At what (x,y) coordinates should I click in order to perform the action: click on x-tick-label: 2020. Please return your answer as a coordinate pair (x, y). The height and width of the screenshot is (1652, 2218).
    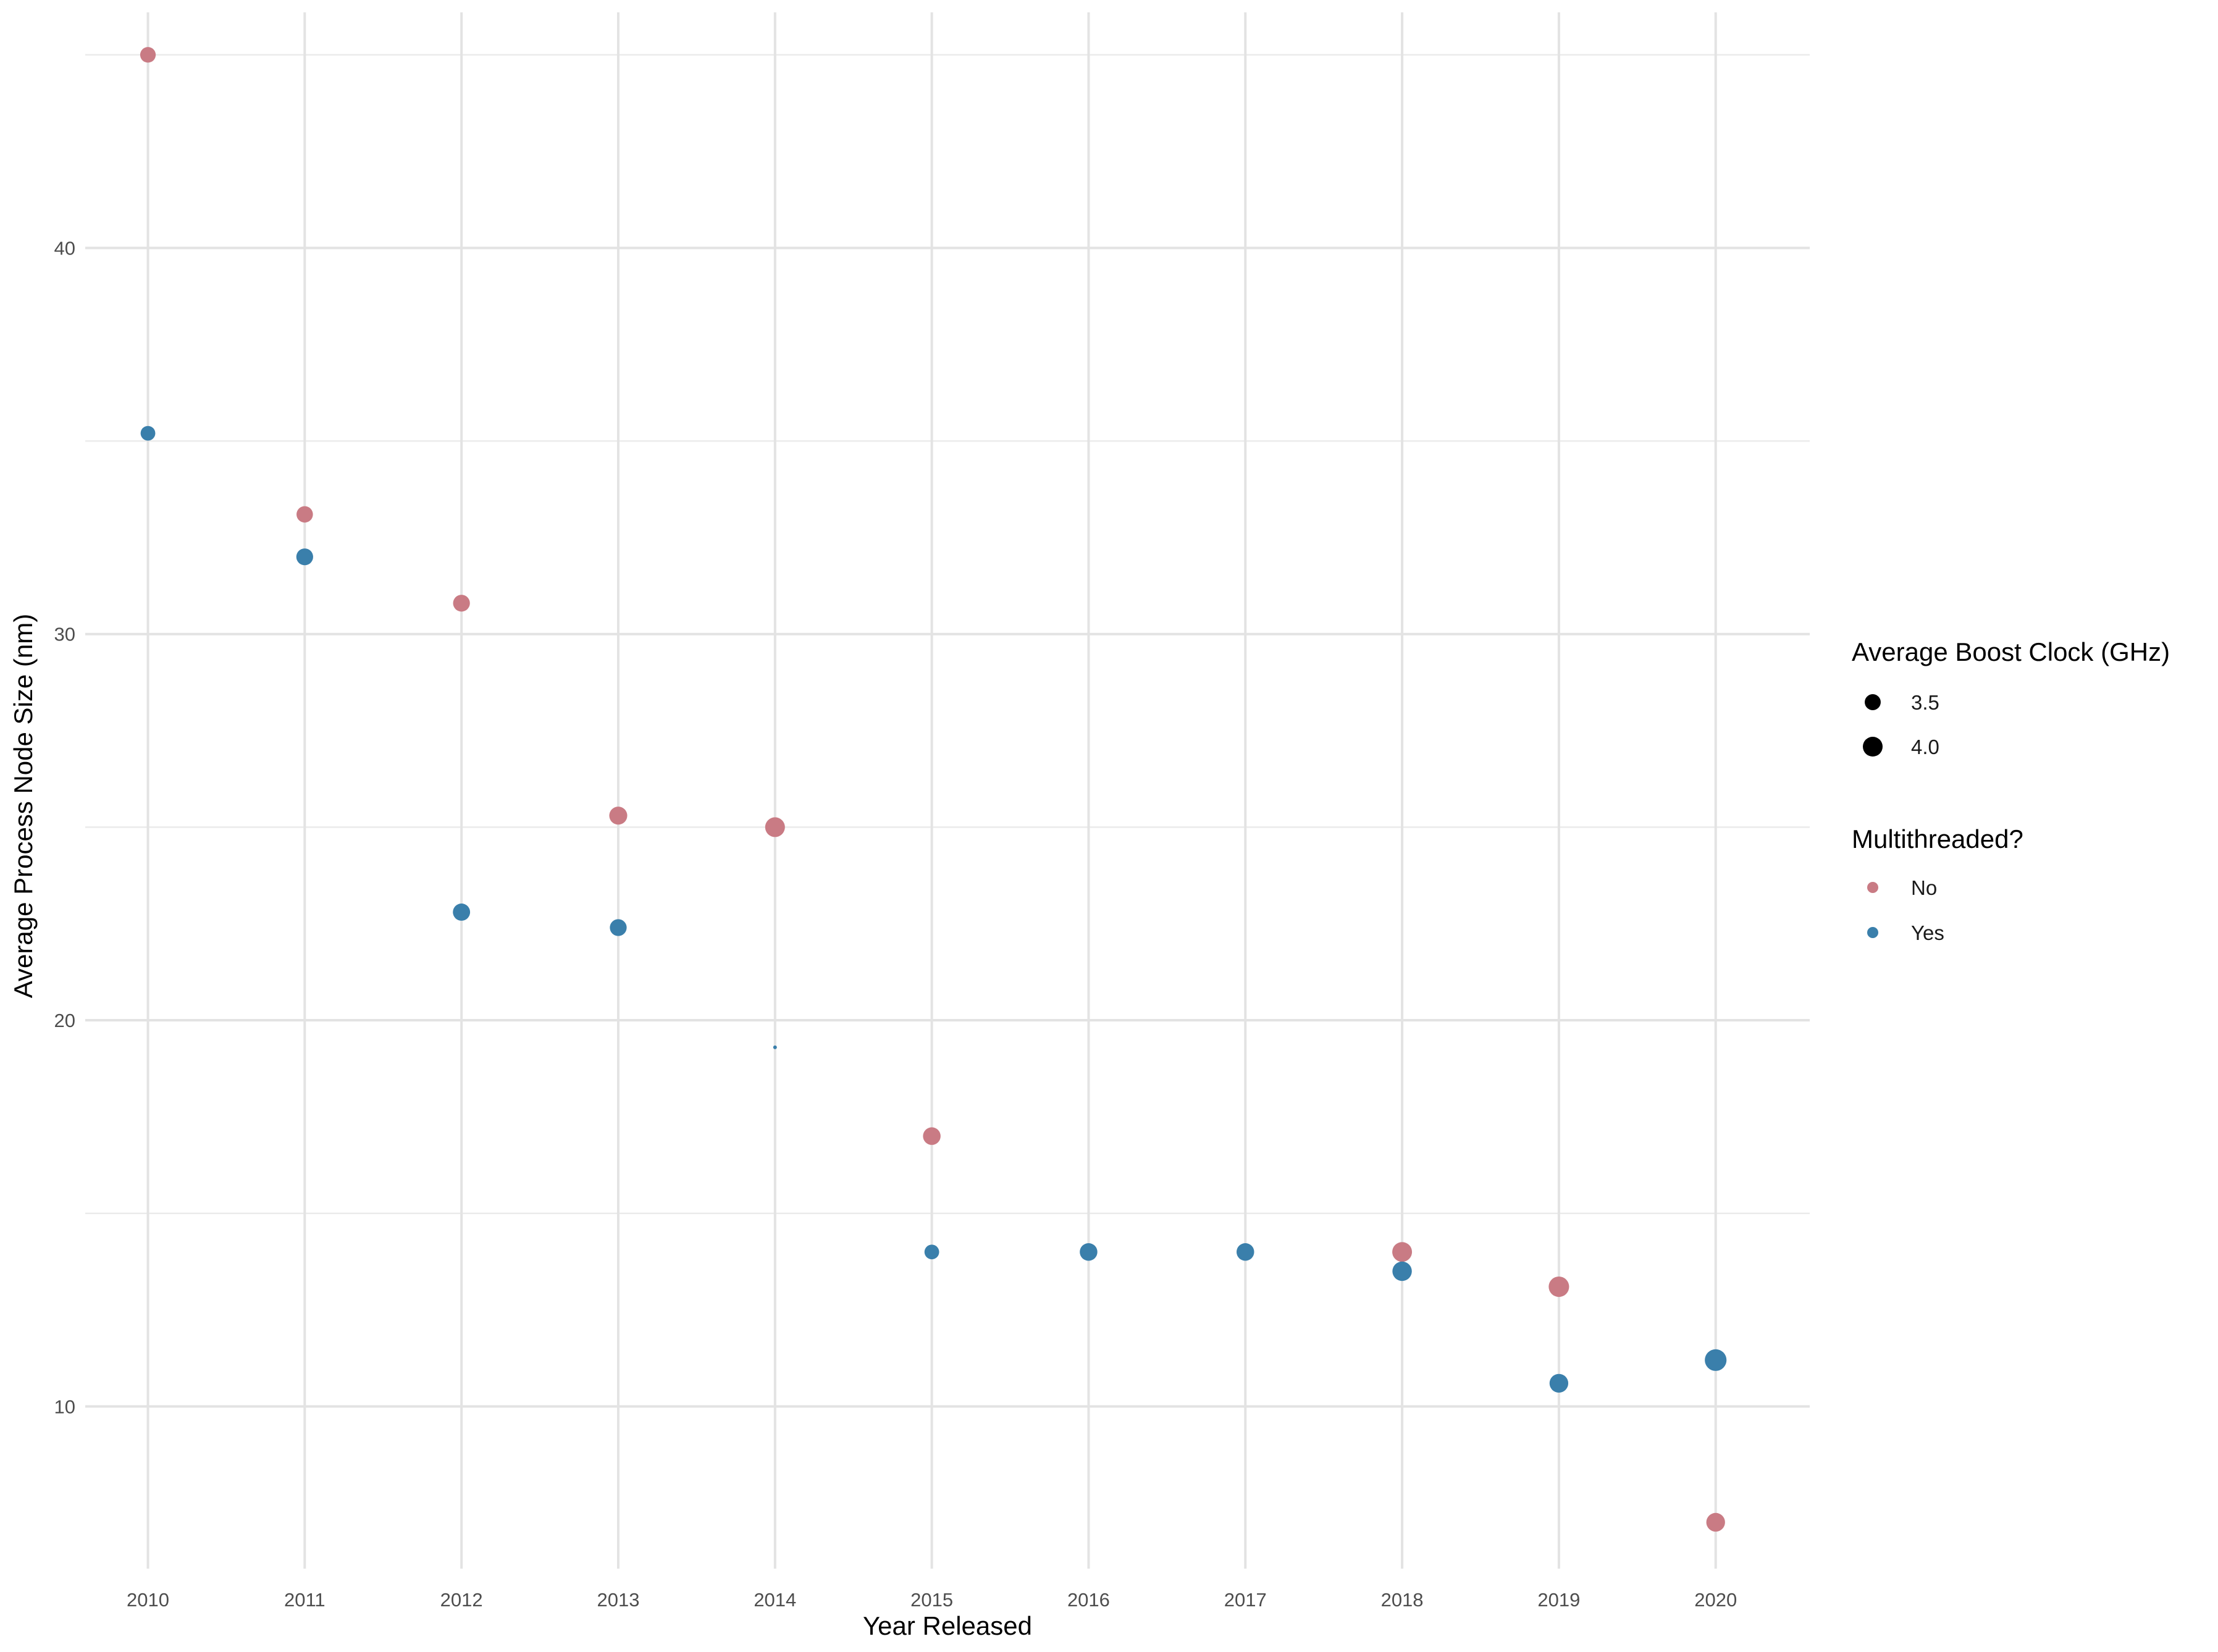
    Looking at the image, I should click on (1715, 1600).